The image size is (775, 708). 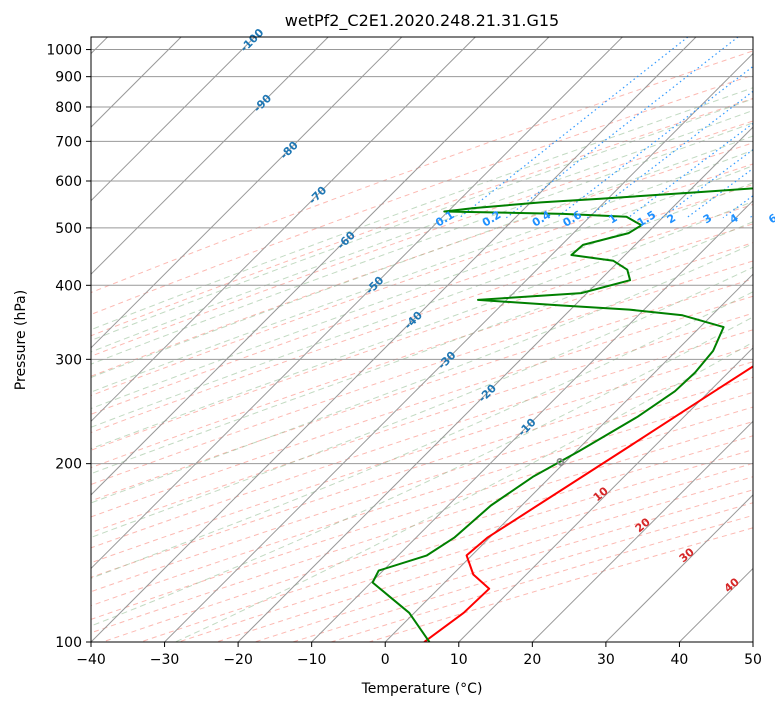 I want to click on x-tick-label: 50, so click(x=753, y=660).